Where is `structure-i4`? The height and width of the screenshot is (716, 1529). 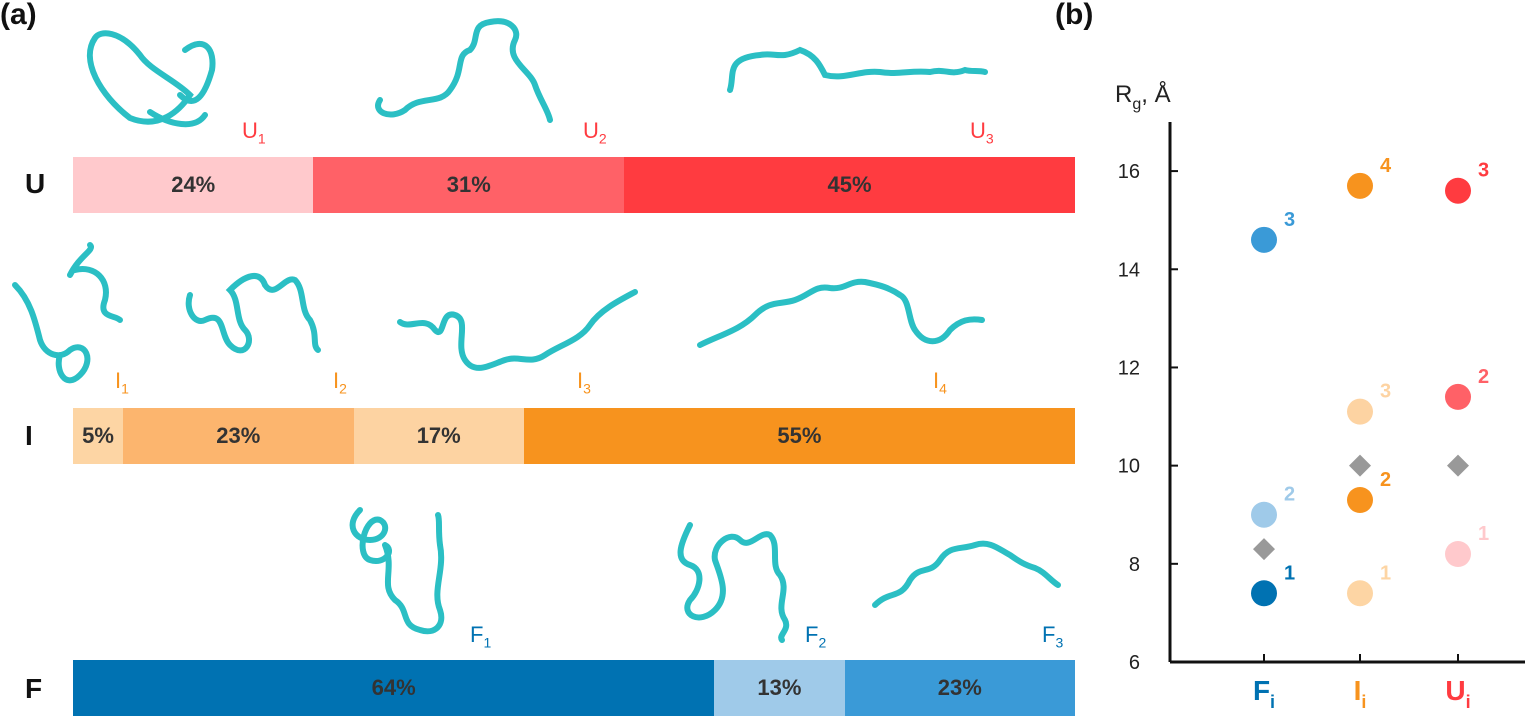 structure-i4 is located at coordinates (841, 313).